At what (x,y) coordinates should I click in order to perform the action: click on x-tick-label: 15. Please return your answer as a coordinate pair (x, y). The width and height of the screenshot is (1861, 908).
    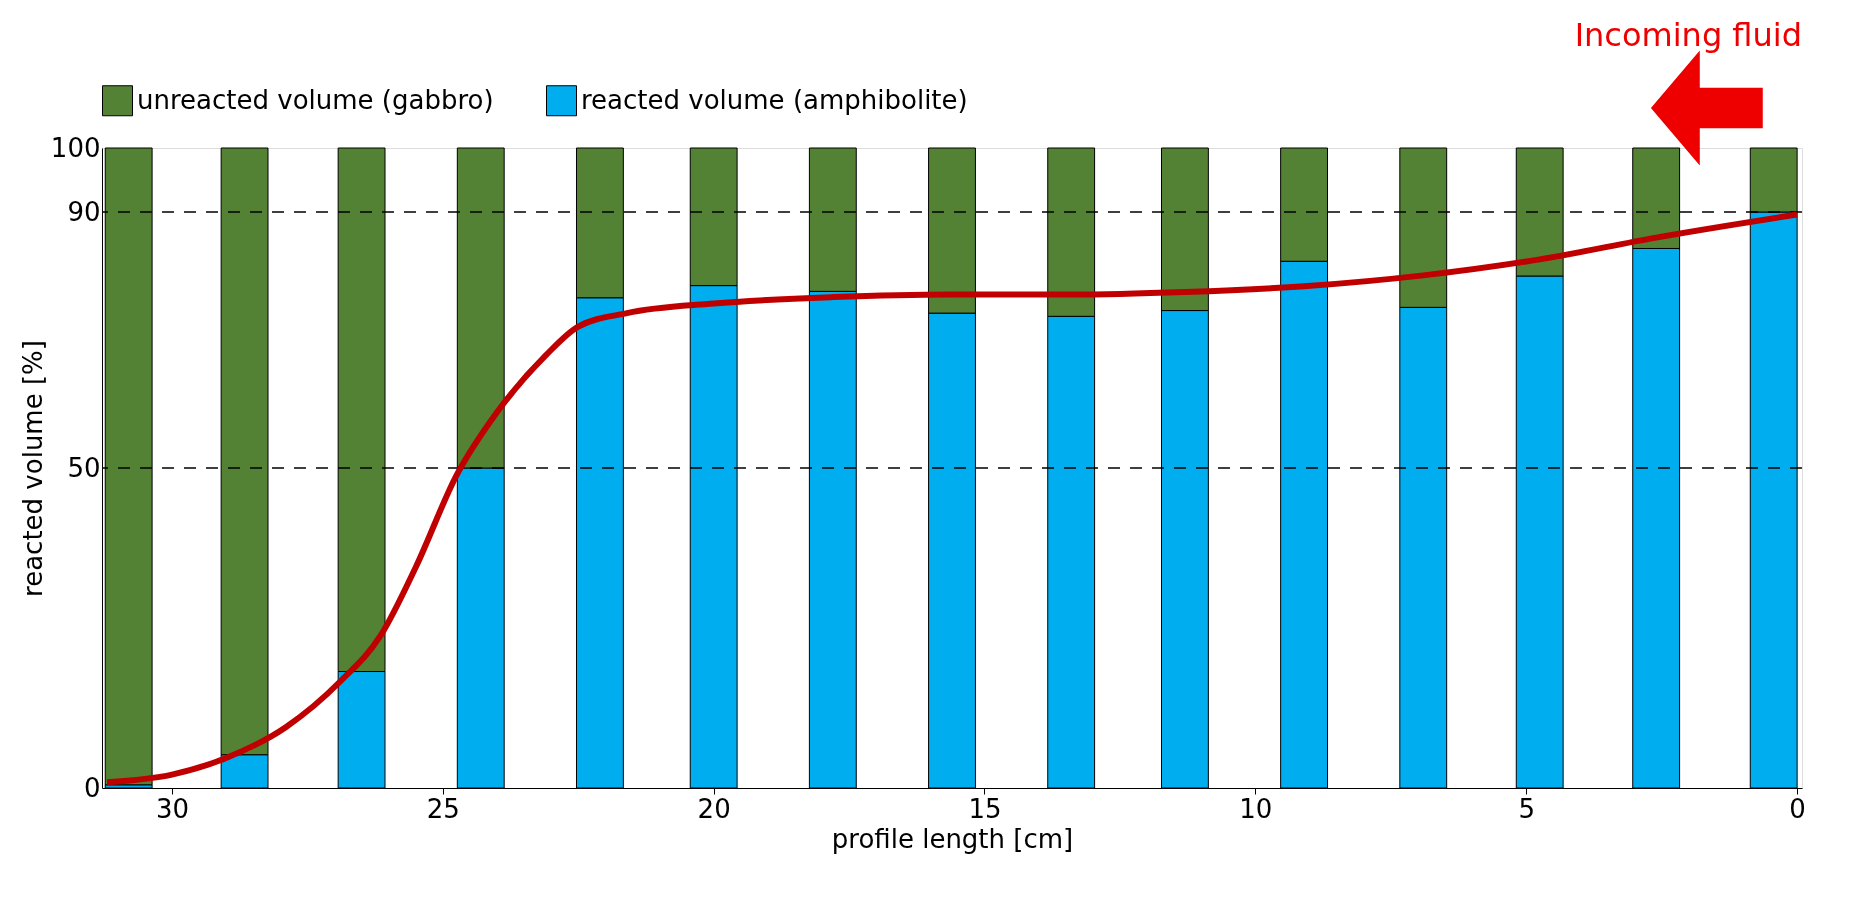
    Looking at the image, I should click on (985, 808).